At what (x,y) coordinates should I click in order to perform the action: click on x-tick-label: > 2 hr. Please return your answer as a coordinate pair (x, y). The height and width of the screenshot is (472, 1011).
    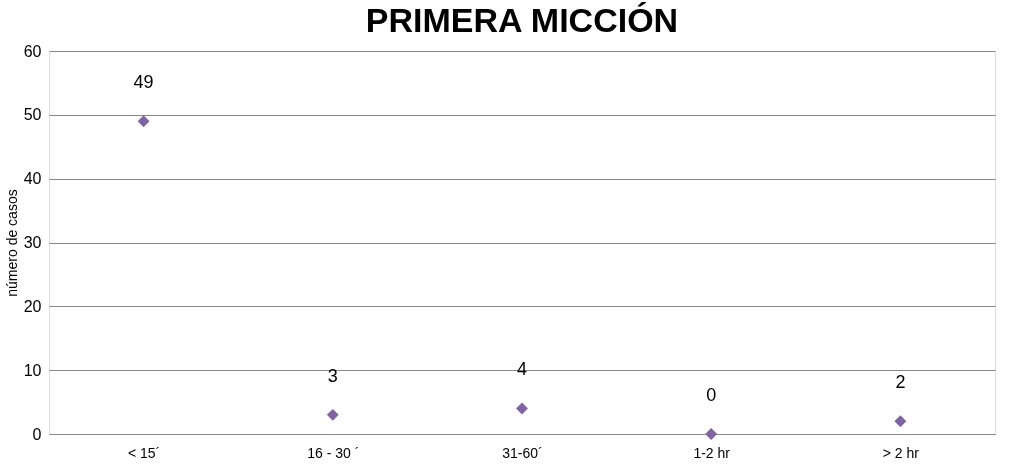
    Looking at the image, I should click on (901, 452).